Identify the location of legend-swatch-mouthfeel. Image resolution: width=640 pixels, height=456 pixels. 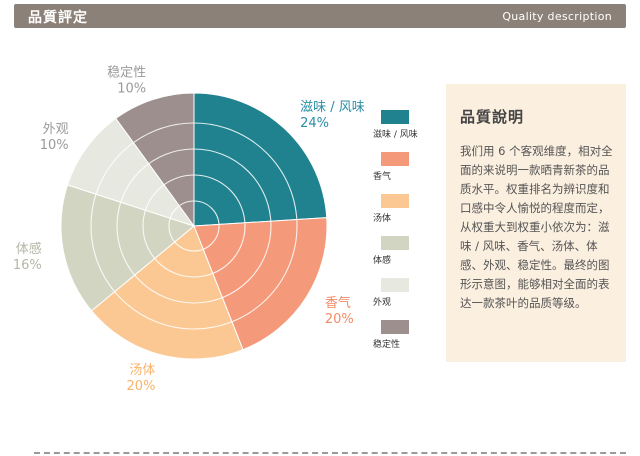
(395, 243).